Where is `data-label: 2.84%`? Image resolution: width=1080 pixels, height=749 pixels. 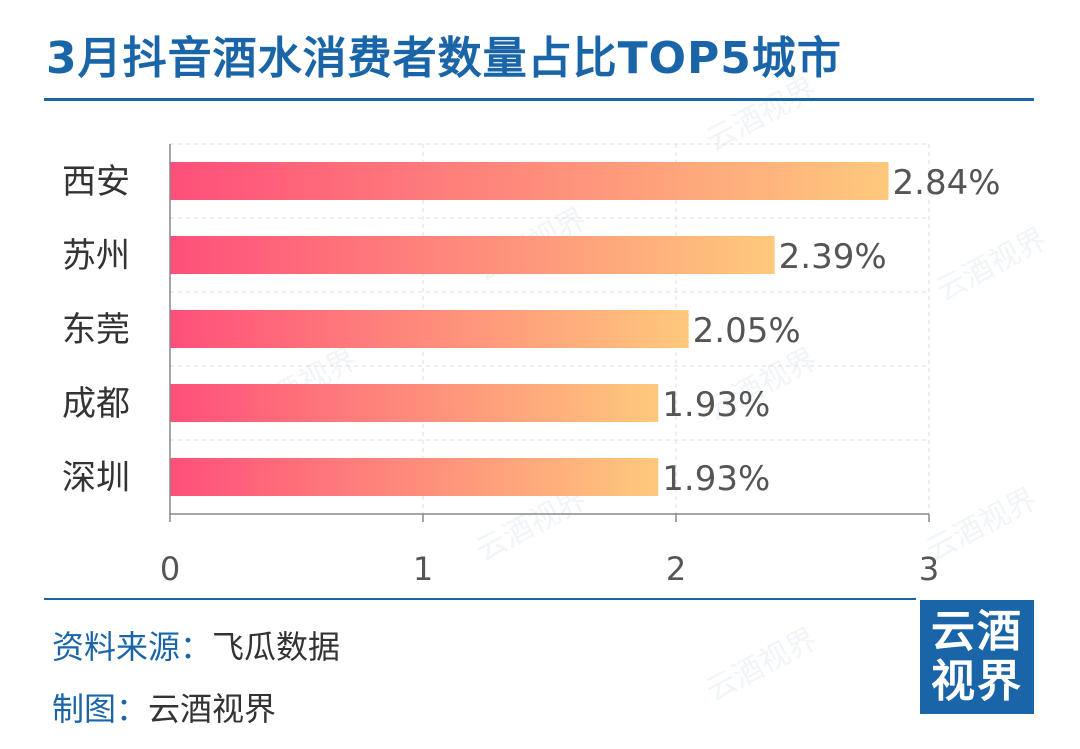 data-label: 2.84% is located at coordinates (947, 183).